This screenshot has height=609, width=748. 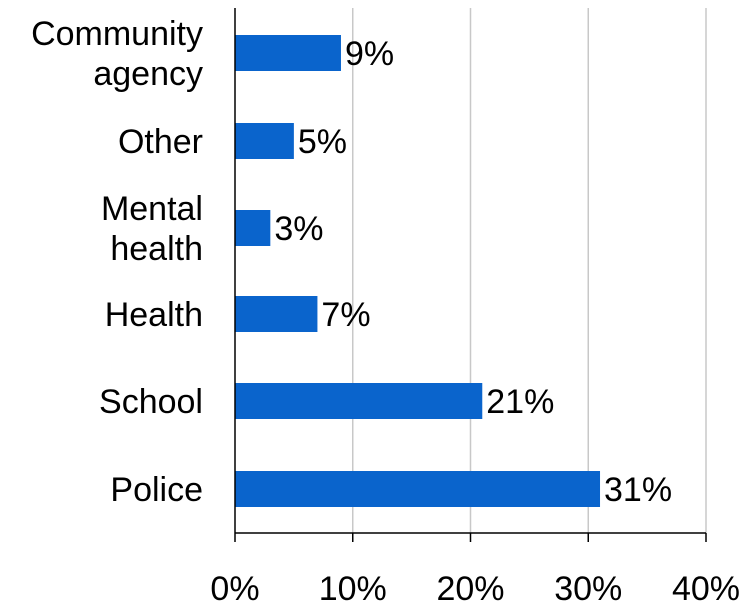 What do you see at coordinates (322, 142) in the screenshot?
I see `value-label: 5%` at bounding box center [322, 142].